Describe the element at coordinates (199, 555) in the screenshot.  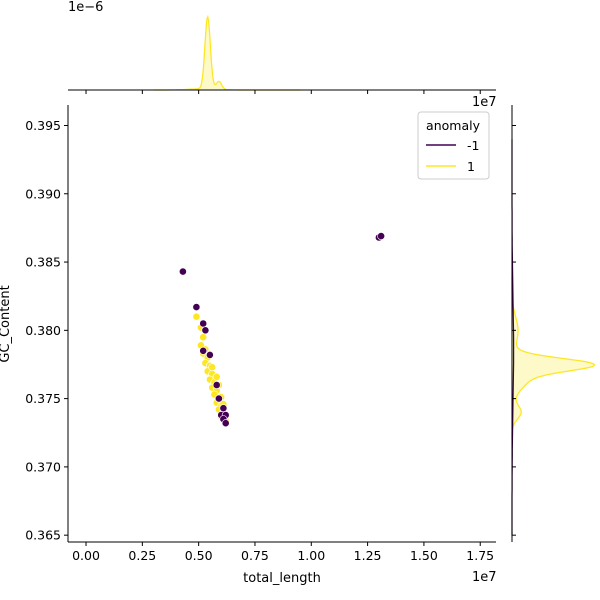
I see `x-tick-label: 0.50` at that location.